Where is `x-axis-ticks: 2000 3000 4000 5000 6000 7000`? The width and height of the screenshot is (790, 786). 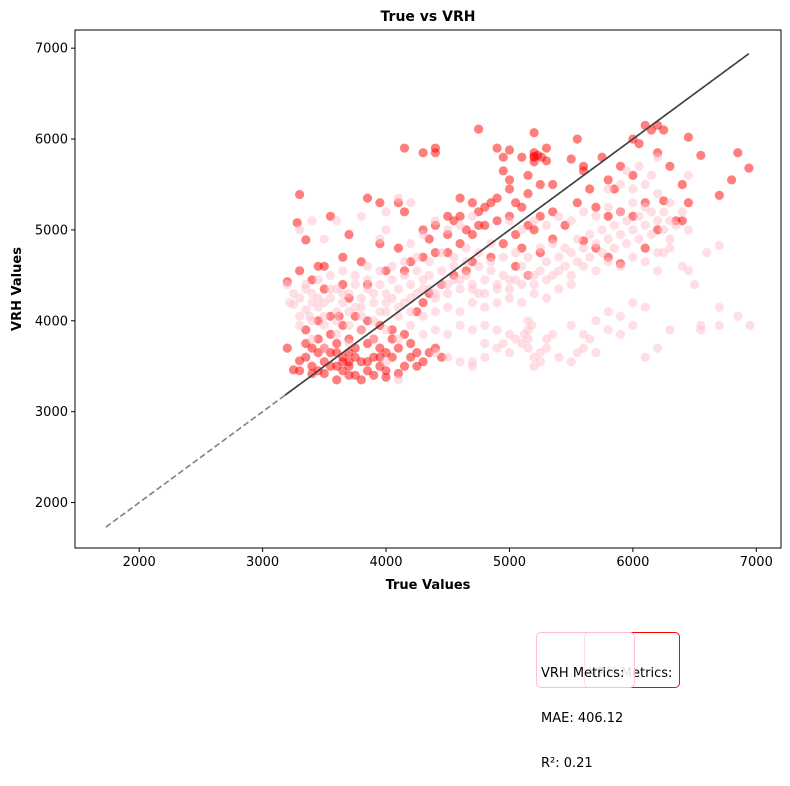
x-axis-ticks: 2000 3000 4000 5000 6000 7000 is located at coordinates (448, 559).